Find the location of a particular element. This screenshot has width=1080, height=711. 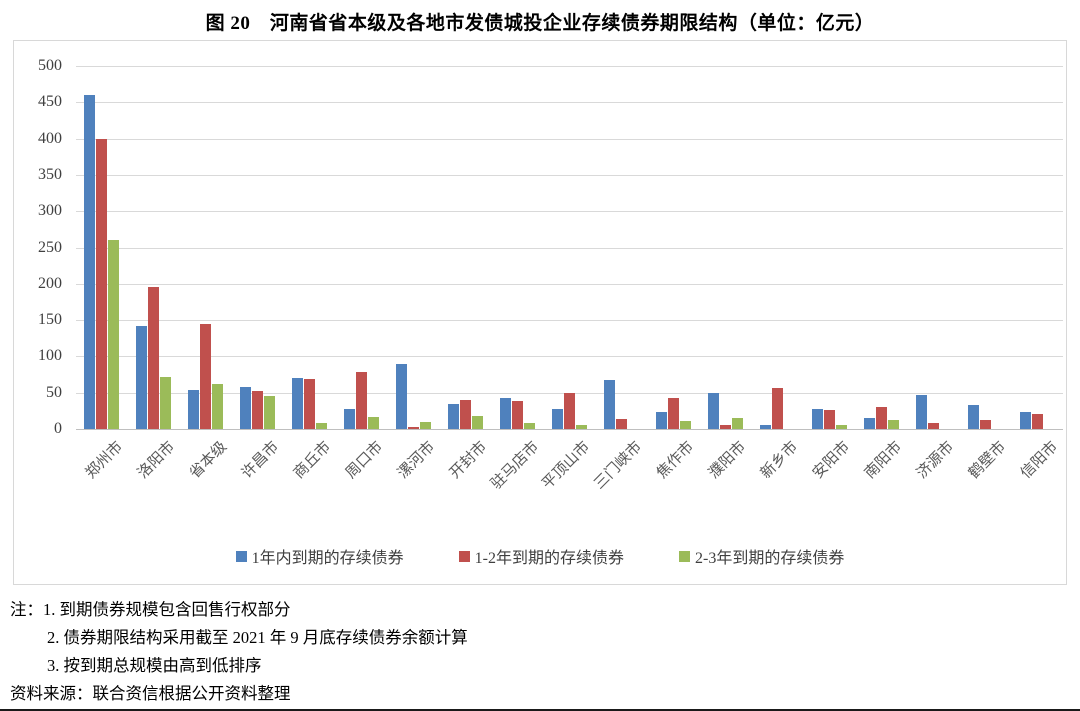

bar-series2-省本级 is located at coordinates (206, 376).